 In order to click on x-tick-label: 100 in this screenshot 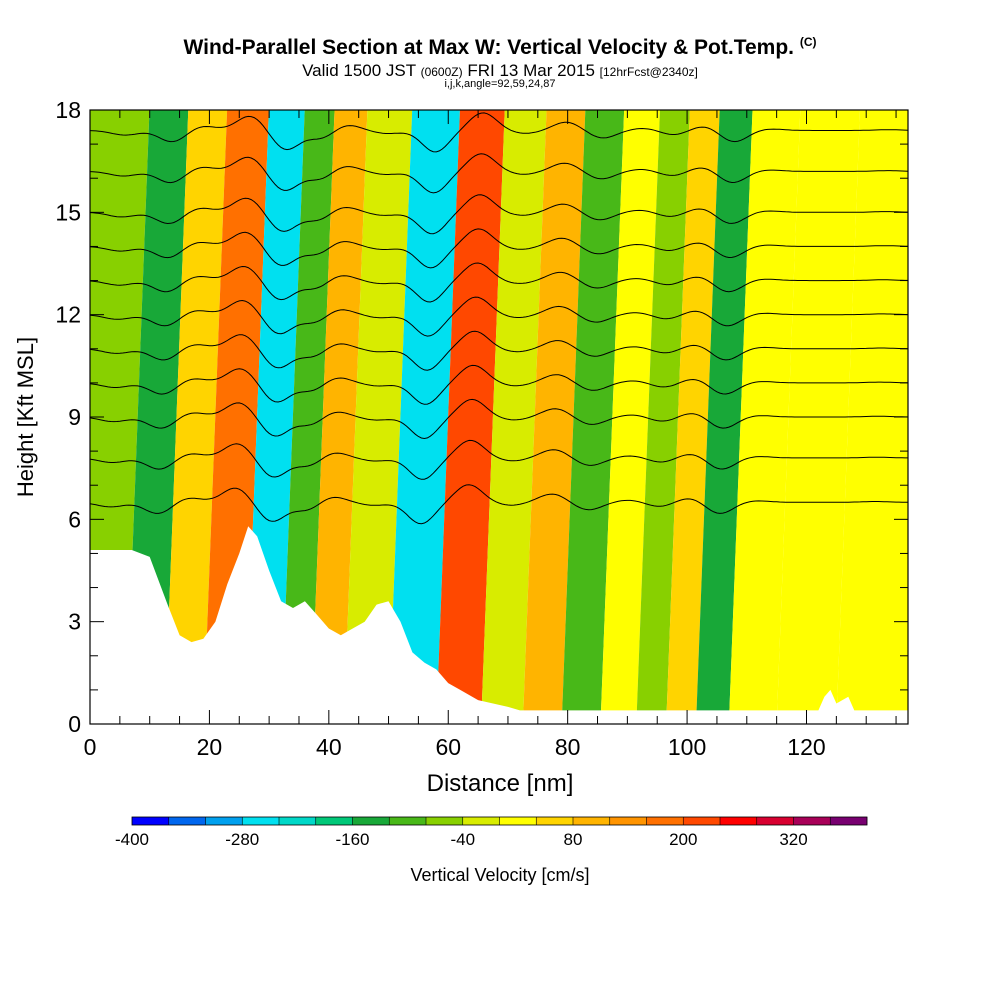, I will do `click(687, 747)`.